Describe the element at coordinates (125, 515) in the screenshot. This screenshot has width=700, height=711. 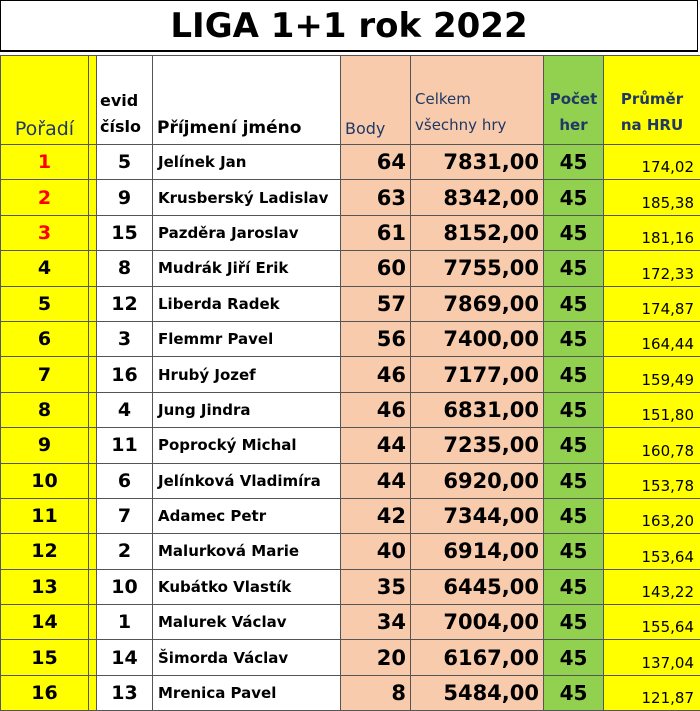
I see `evid-cell: 7` at that location.